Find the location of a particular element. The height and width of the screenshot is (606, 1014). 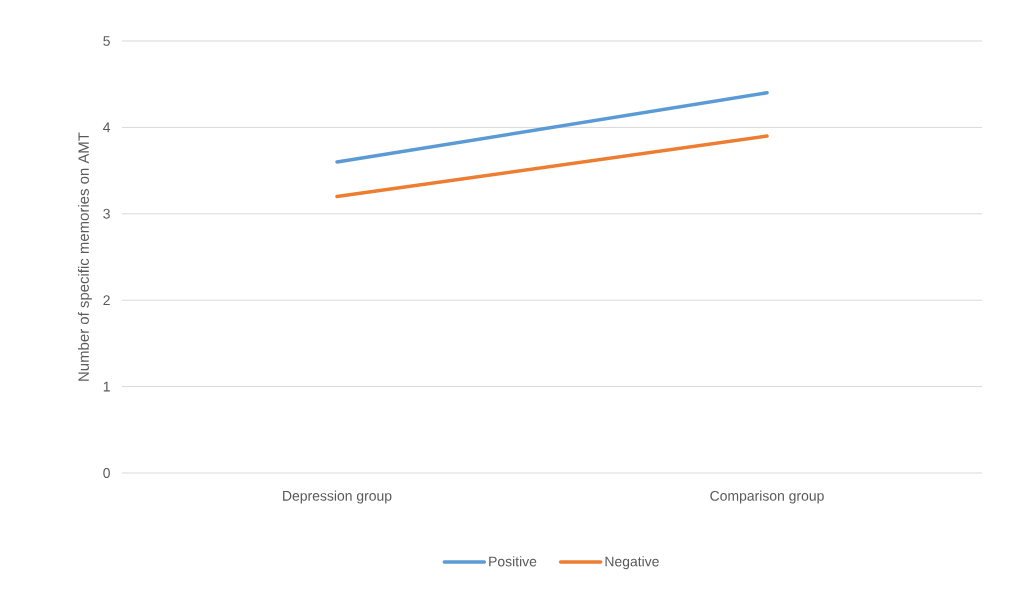

legend-label: Negative is located at coordinates (632, 563).